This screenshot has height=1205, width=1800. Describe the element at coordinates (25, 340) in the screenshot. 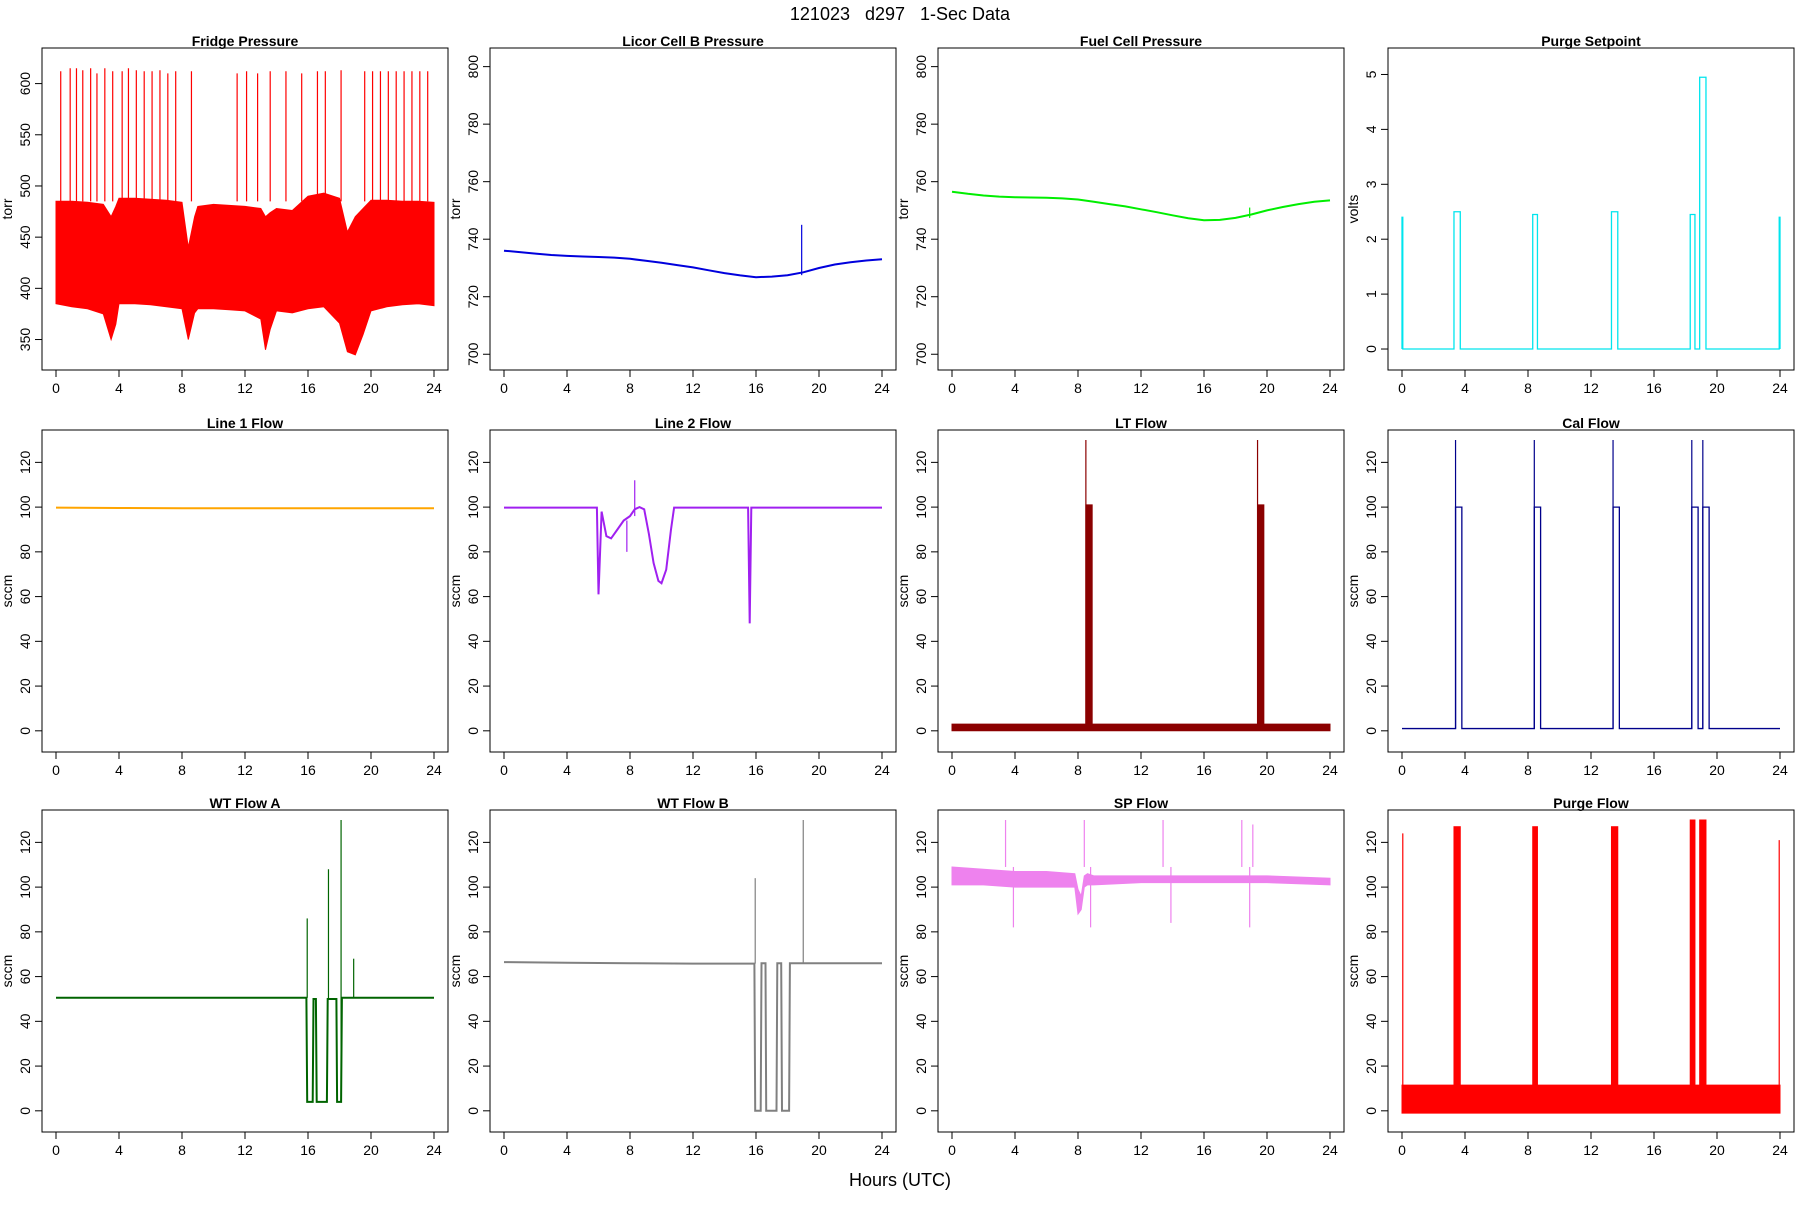

I see `y-tick-label: 350` at that location.